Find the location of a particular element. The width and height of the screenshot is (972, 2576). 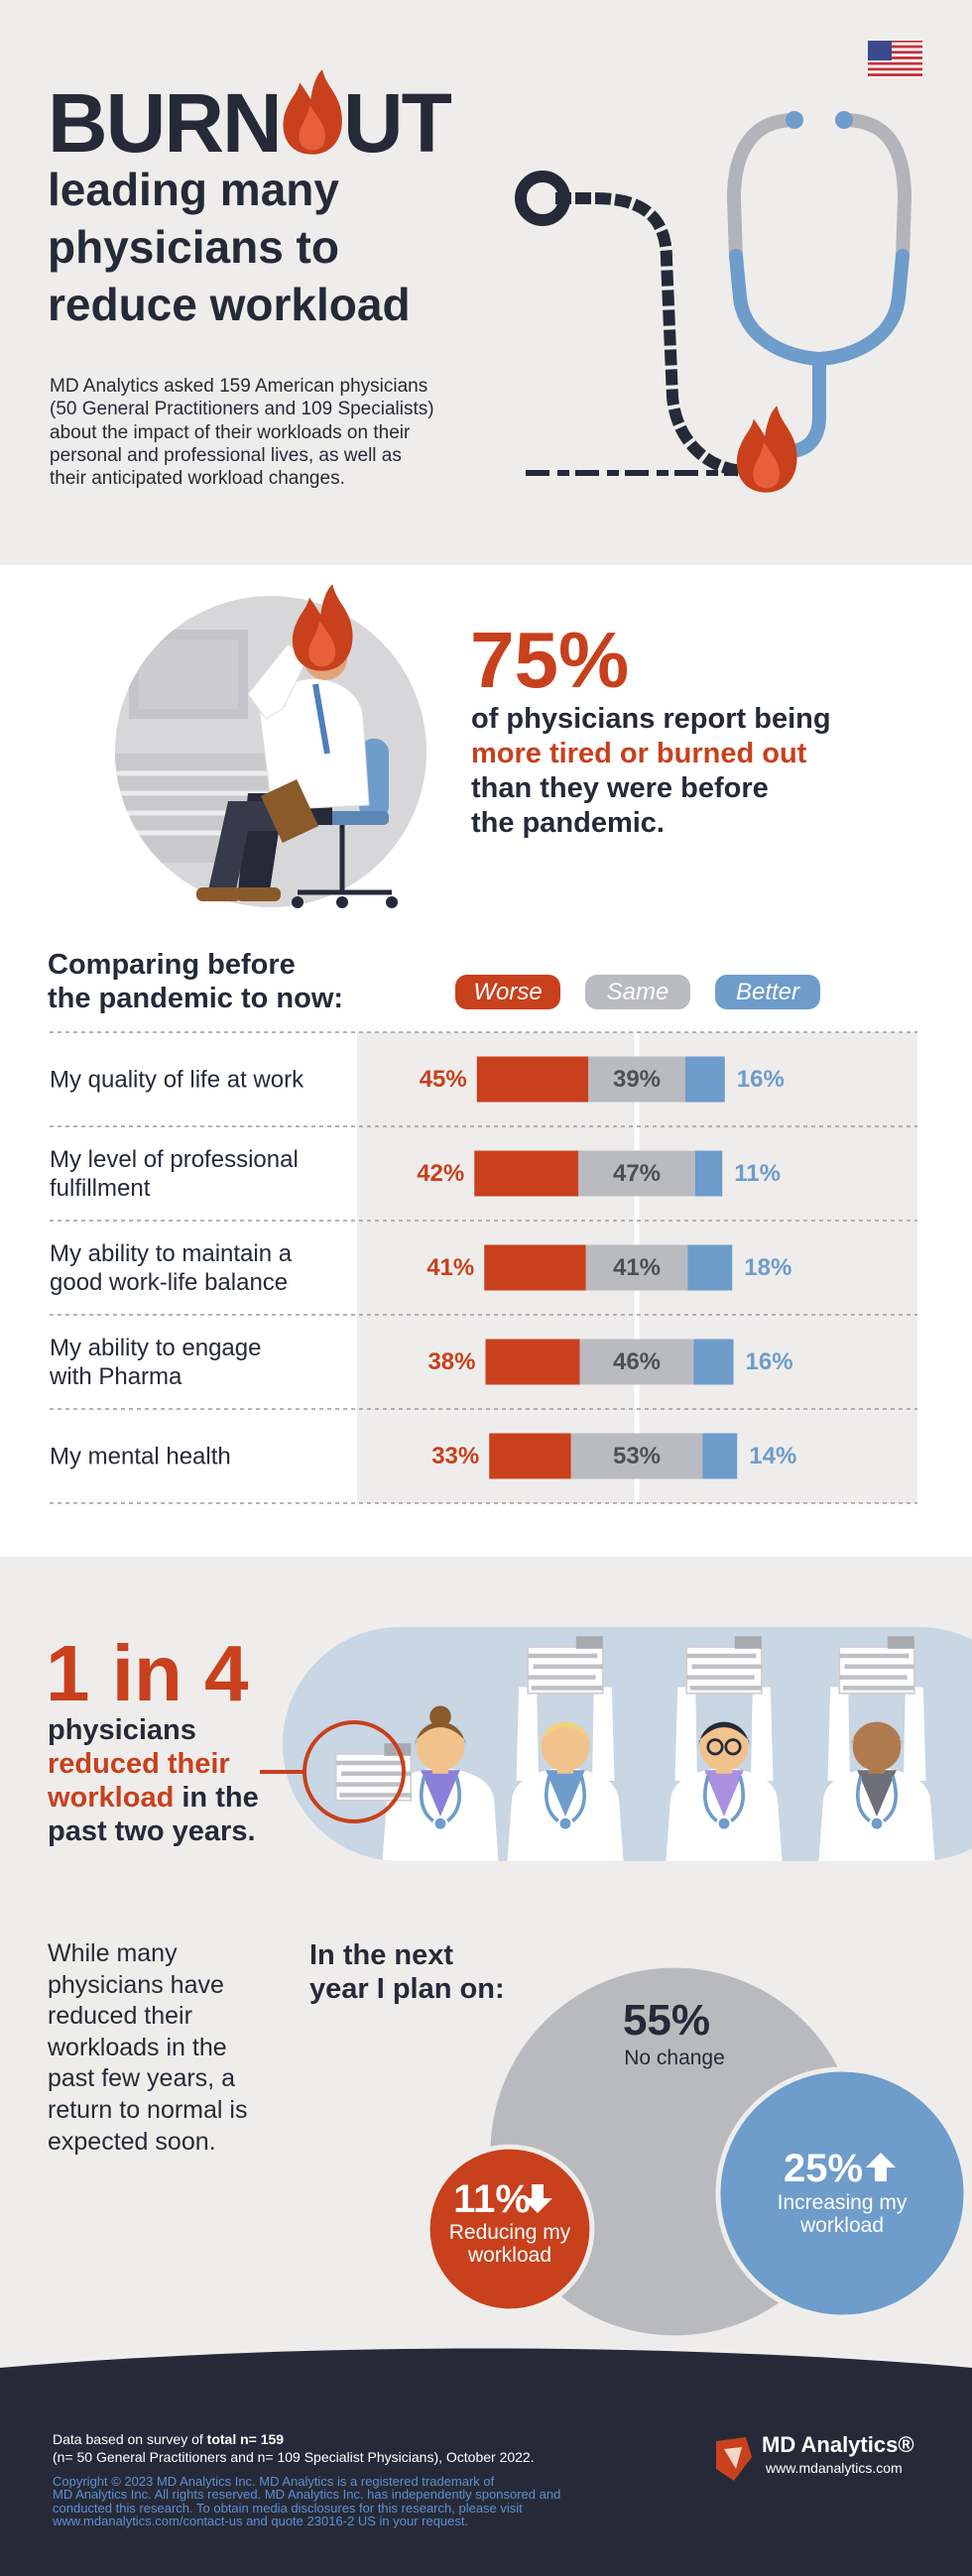

bubble-label: No change is located at coordinates (674, 2058).